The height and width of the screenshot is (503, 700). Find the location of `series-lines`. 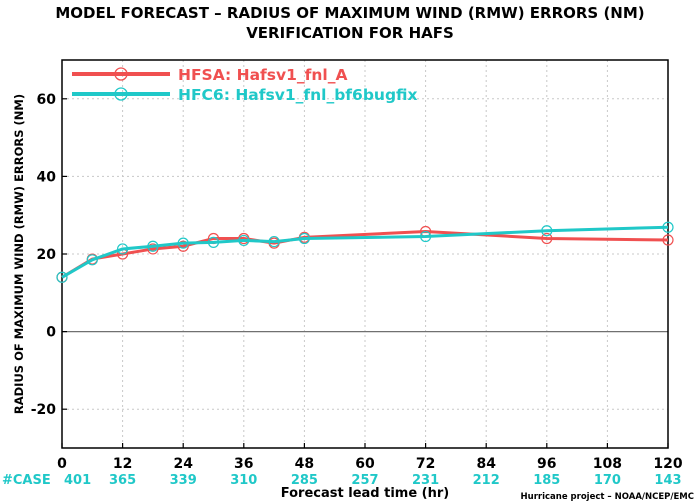

series-lines is located at coordinates (365, 252).